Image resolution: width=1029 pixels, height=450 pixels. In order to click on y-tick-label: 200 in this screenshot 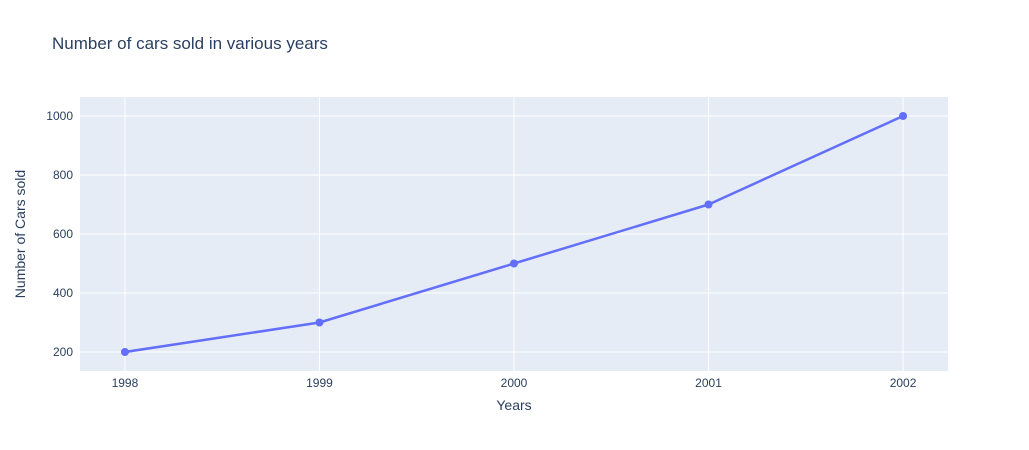, I will do `click(63, 352)`.